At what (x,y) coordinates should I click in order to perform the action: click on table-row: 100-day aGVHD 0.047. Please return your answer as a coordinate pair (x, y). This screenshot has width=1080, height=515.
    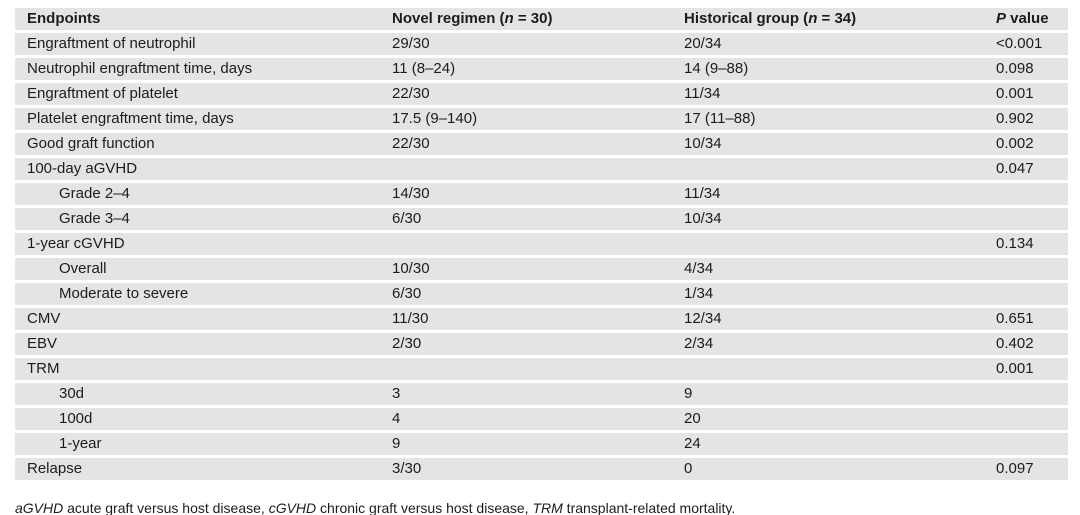
    Looking at the image, I should click on (541, 170).